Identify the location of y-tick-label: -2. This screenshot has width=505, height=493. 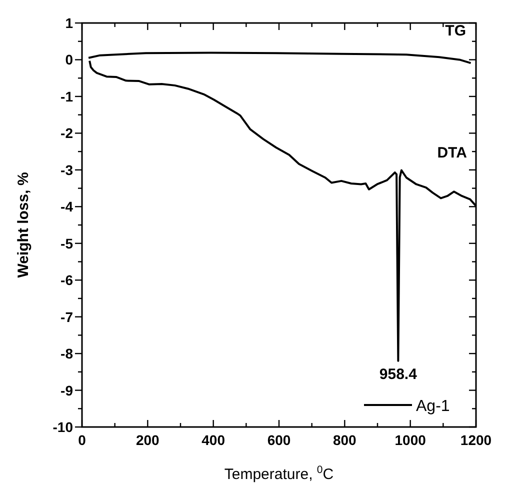
(67, 133).